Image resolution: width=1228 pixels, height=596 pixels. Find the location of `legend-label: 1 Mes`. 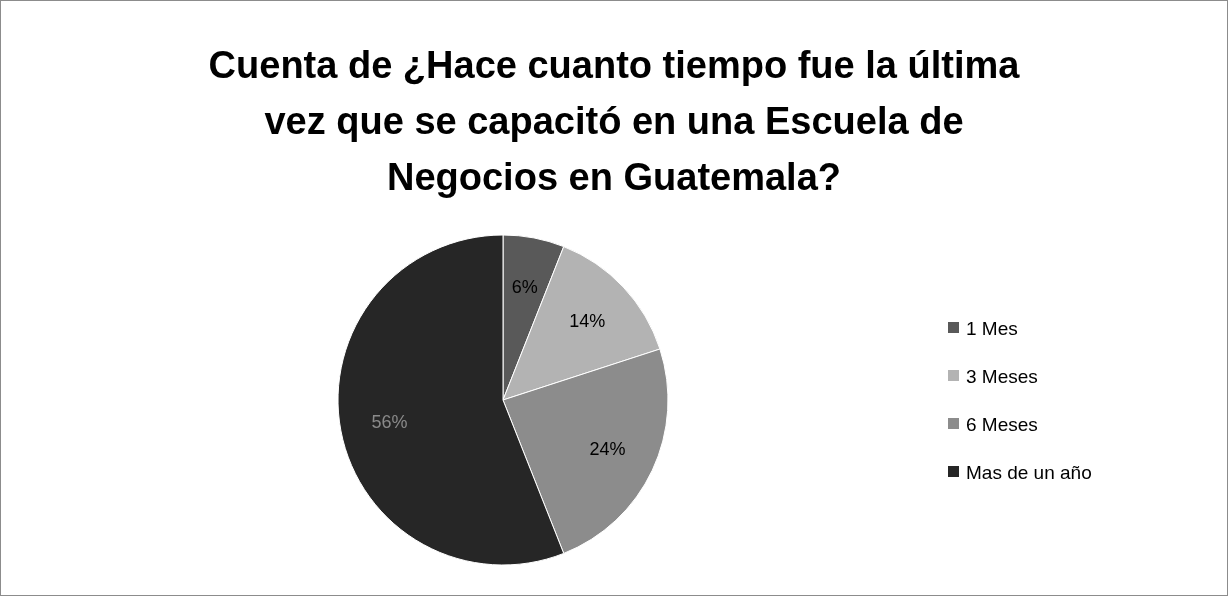

legend-label: 1 Mes is located at coordinates (992, 328).